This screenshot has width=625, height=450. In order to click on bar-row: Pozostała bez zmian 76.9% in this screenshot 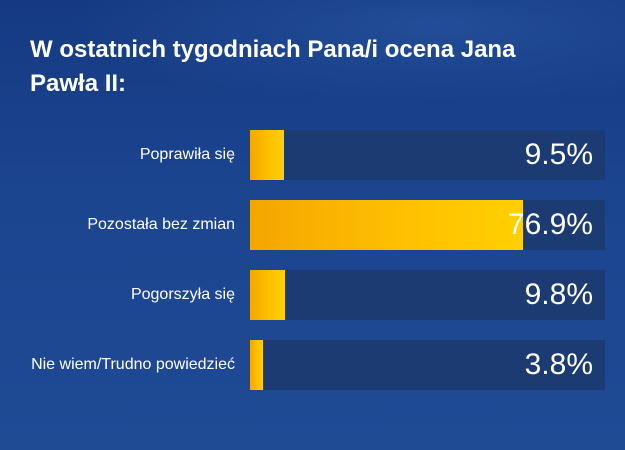, I will do `click(312, 225)`.